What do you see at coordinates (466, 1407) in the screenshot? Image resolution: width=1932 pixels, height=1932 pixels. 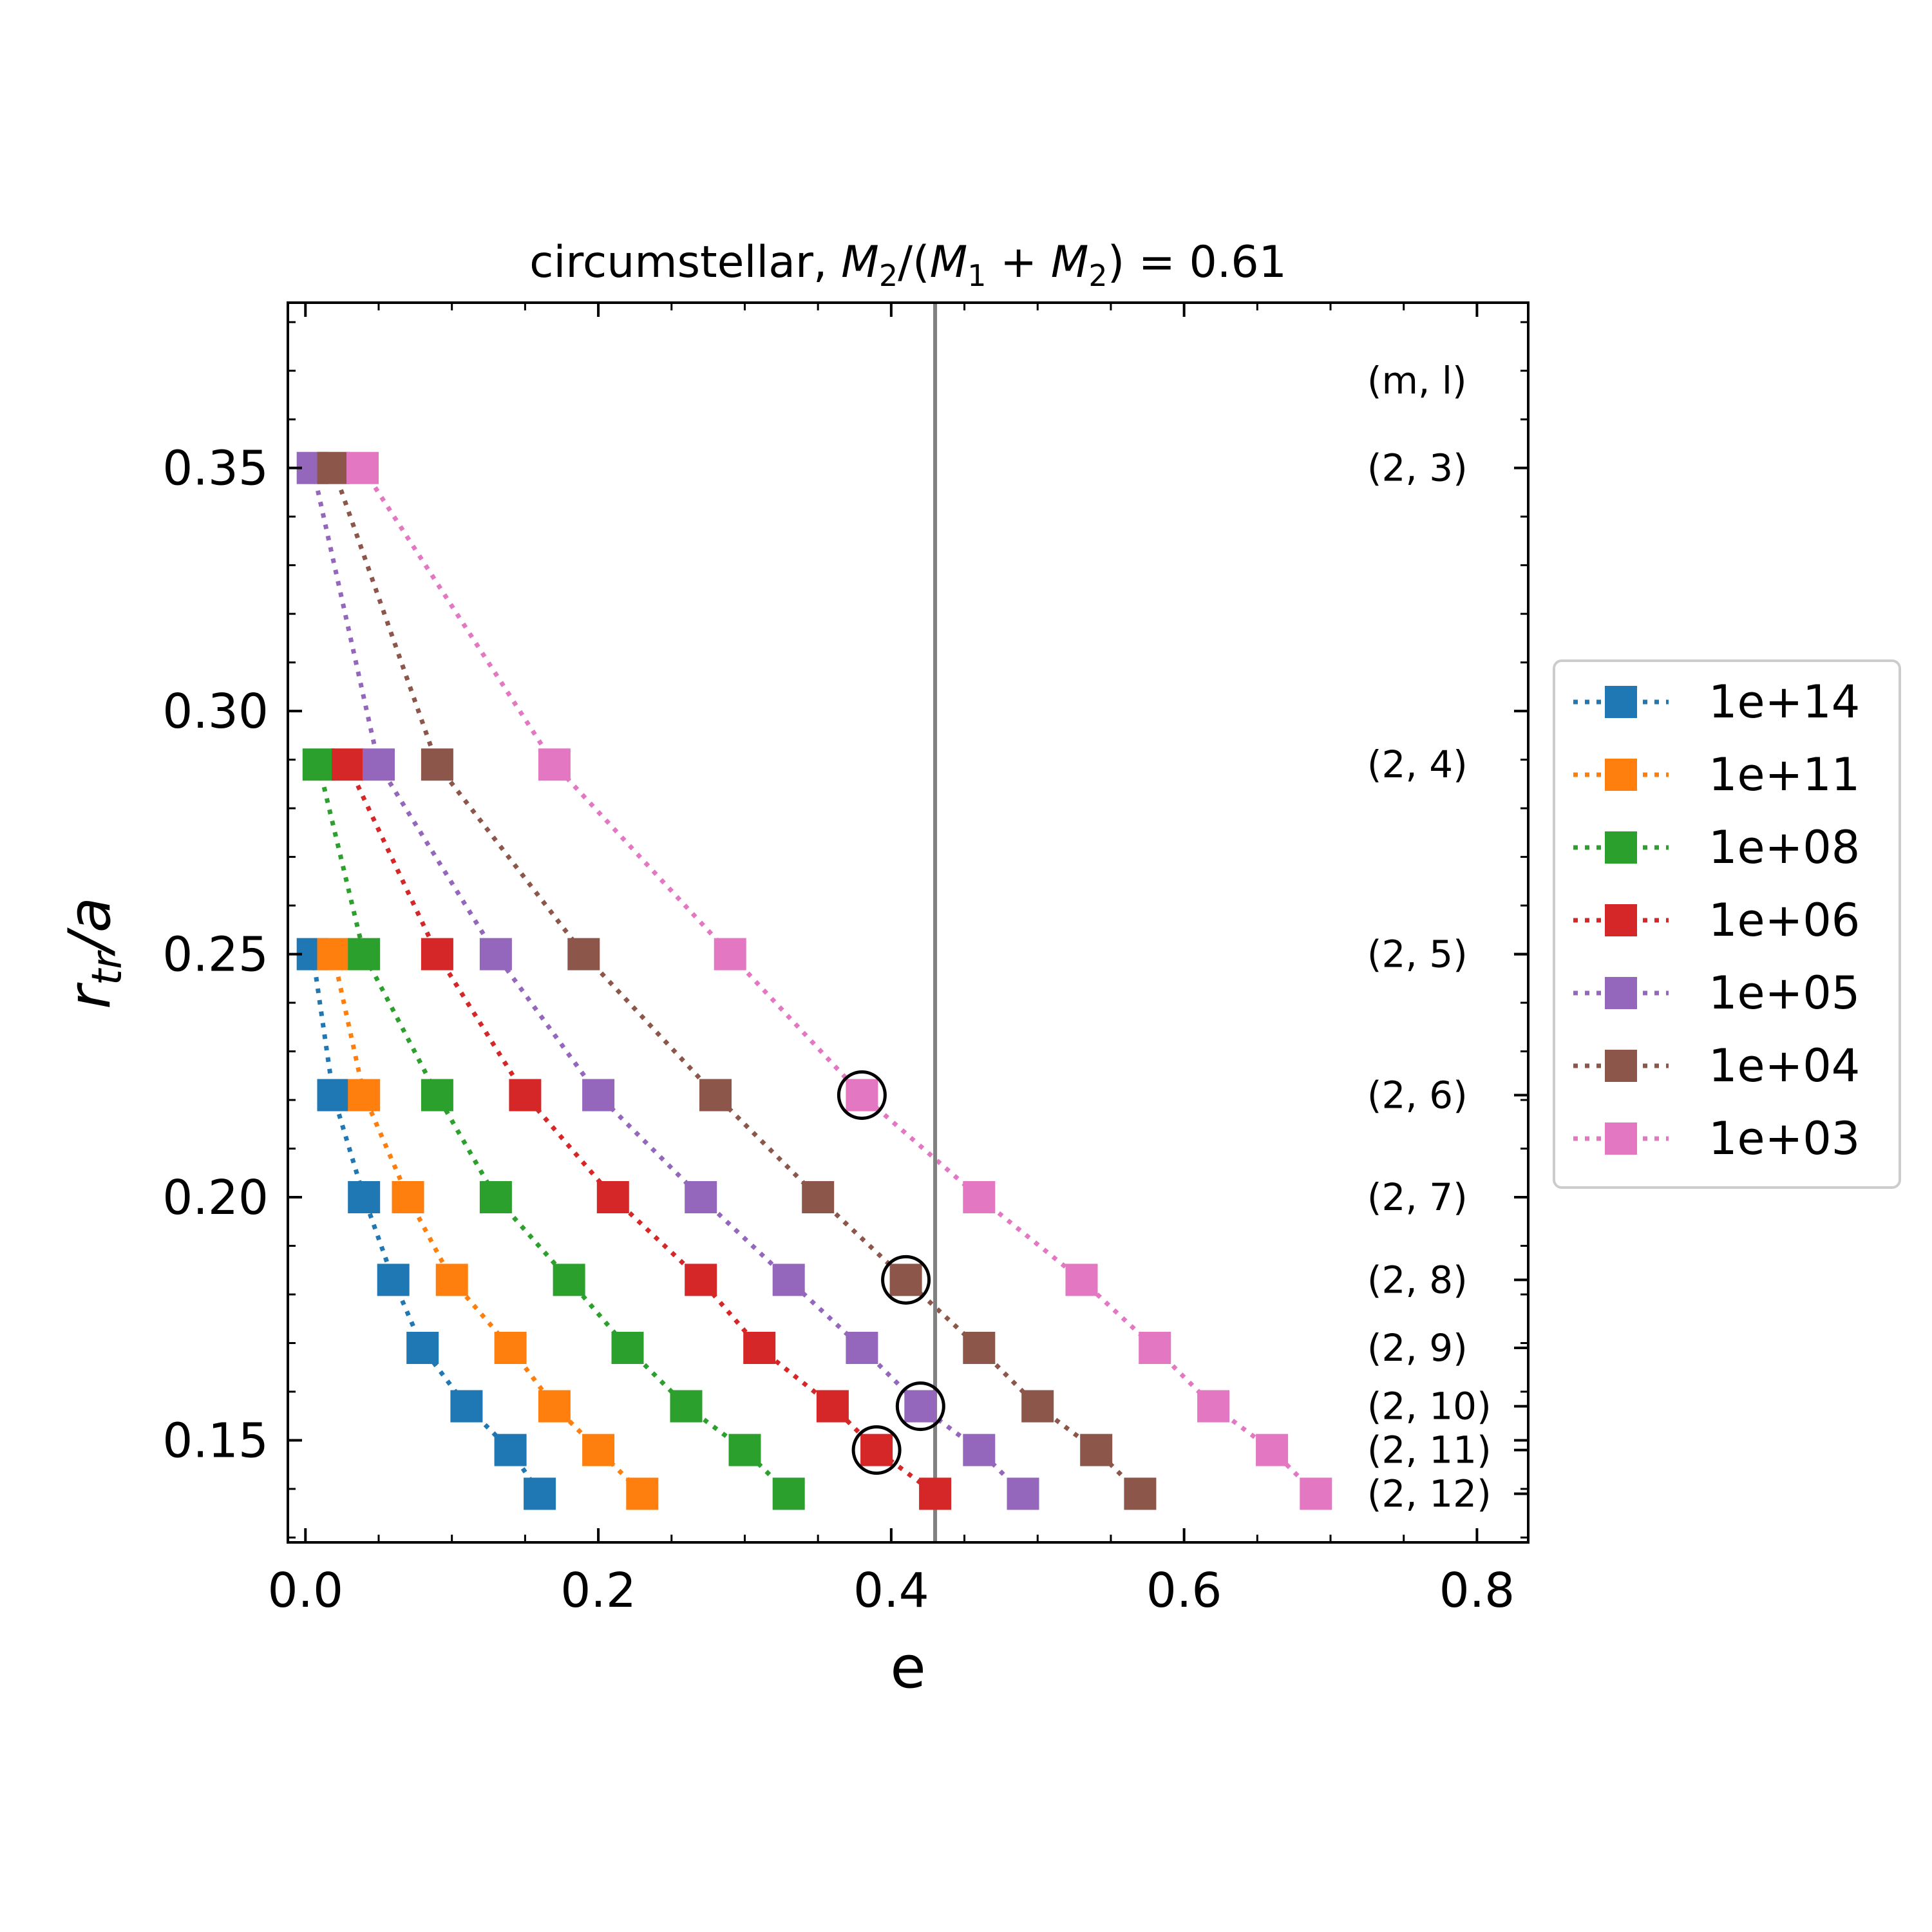 I see `data-point-1e+14-5` at bounding box center [466, 1407].